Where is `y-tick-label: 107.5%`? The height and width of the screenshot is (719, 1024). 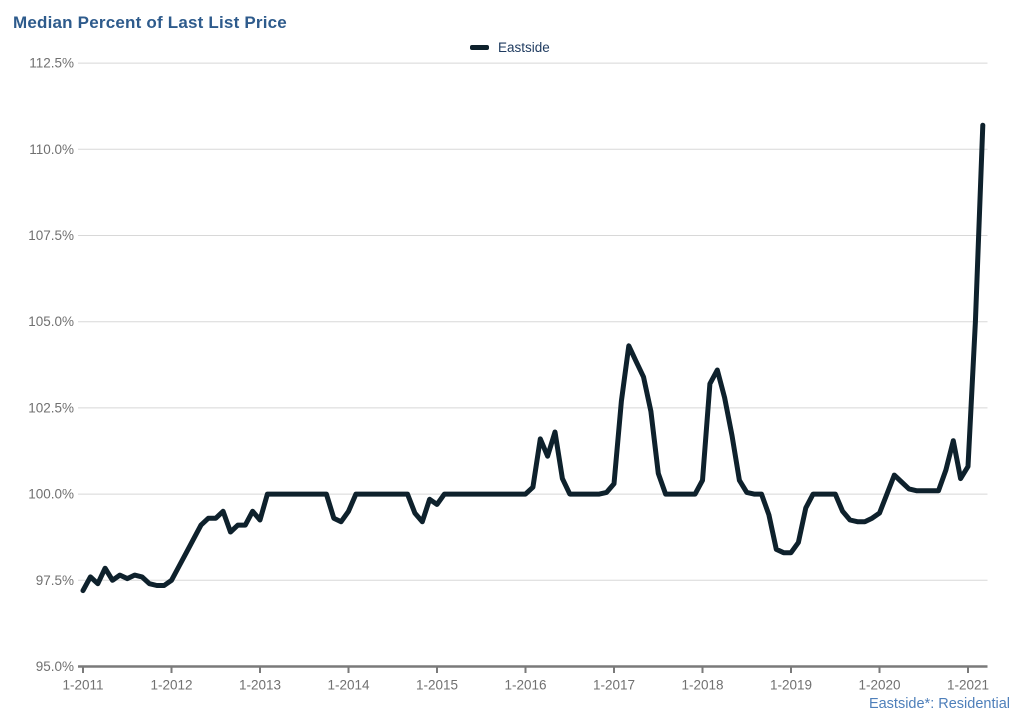 y-tick-label: 107.5% is located at coordinates (51, 235).